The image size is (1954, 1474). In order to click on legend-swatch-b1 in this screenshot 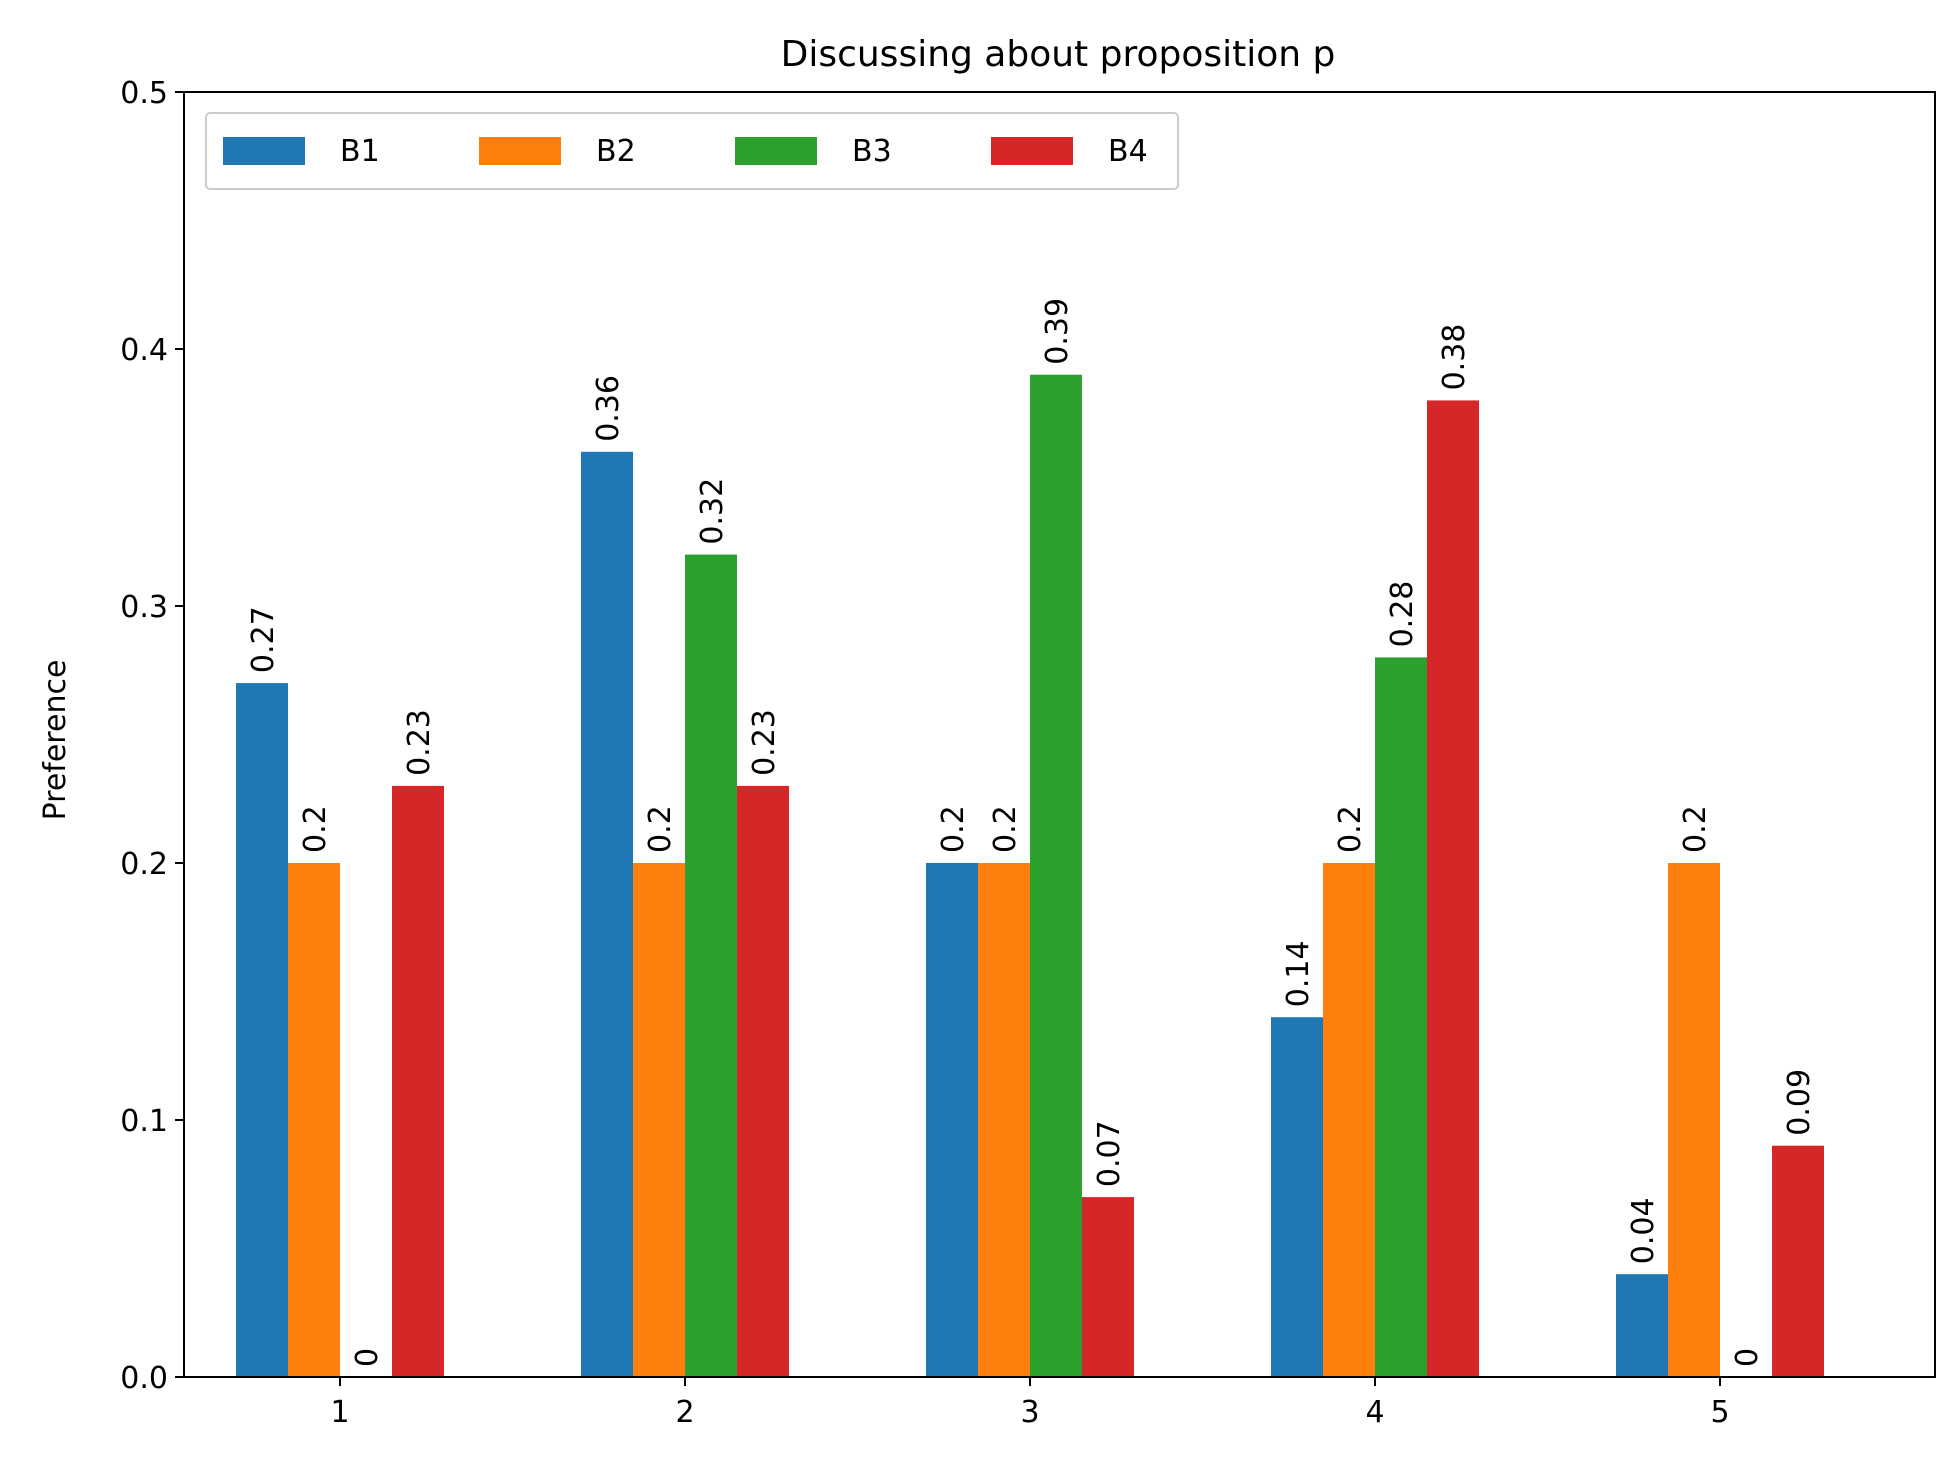, I will do `click(264, 151)`.